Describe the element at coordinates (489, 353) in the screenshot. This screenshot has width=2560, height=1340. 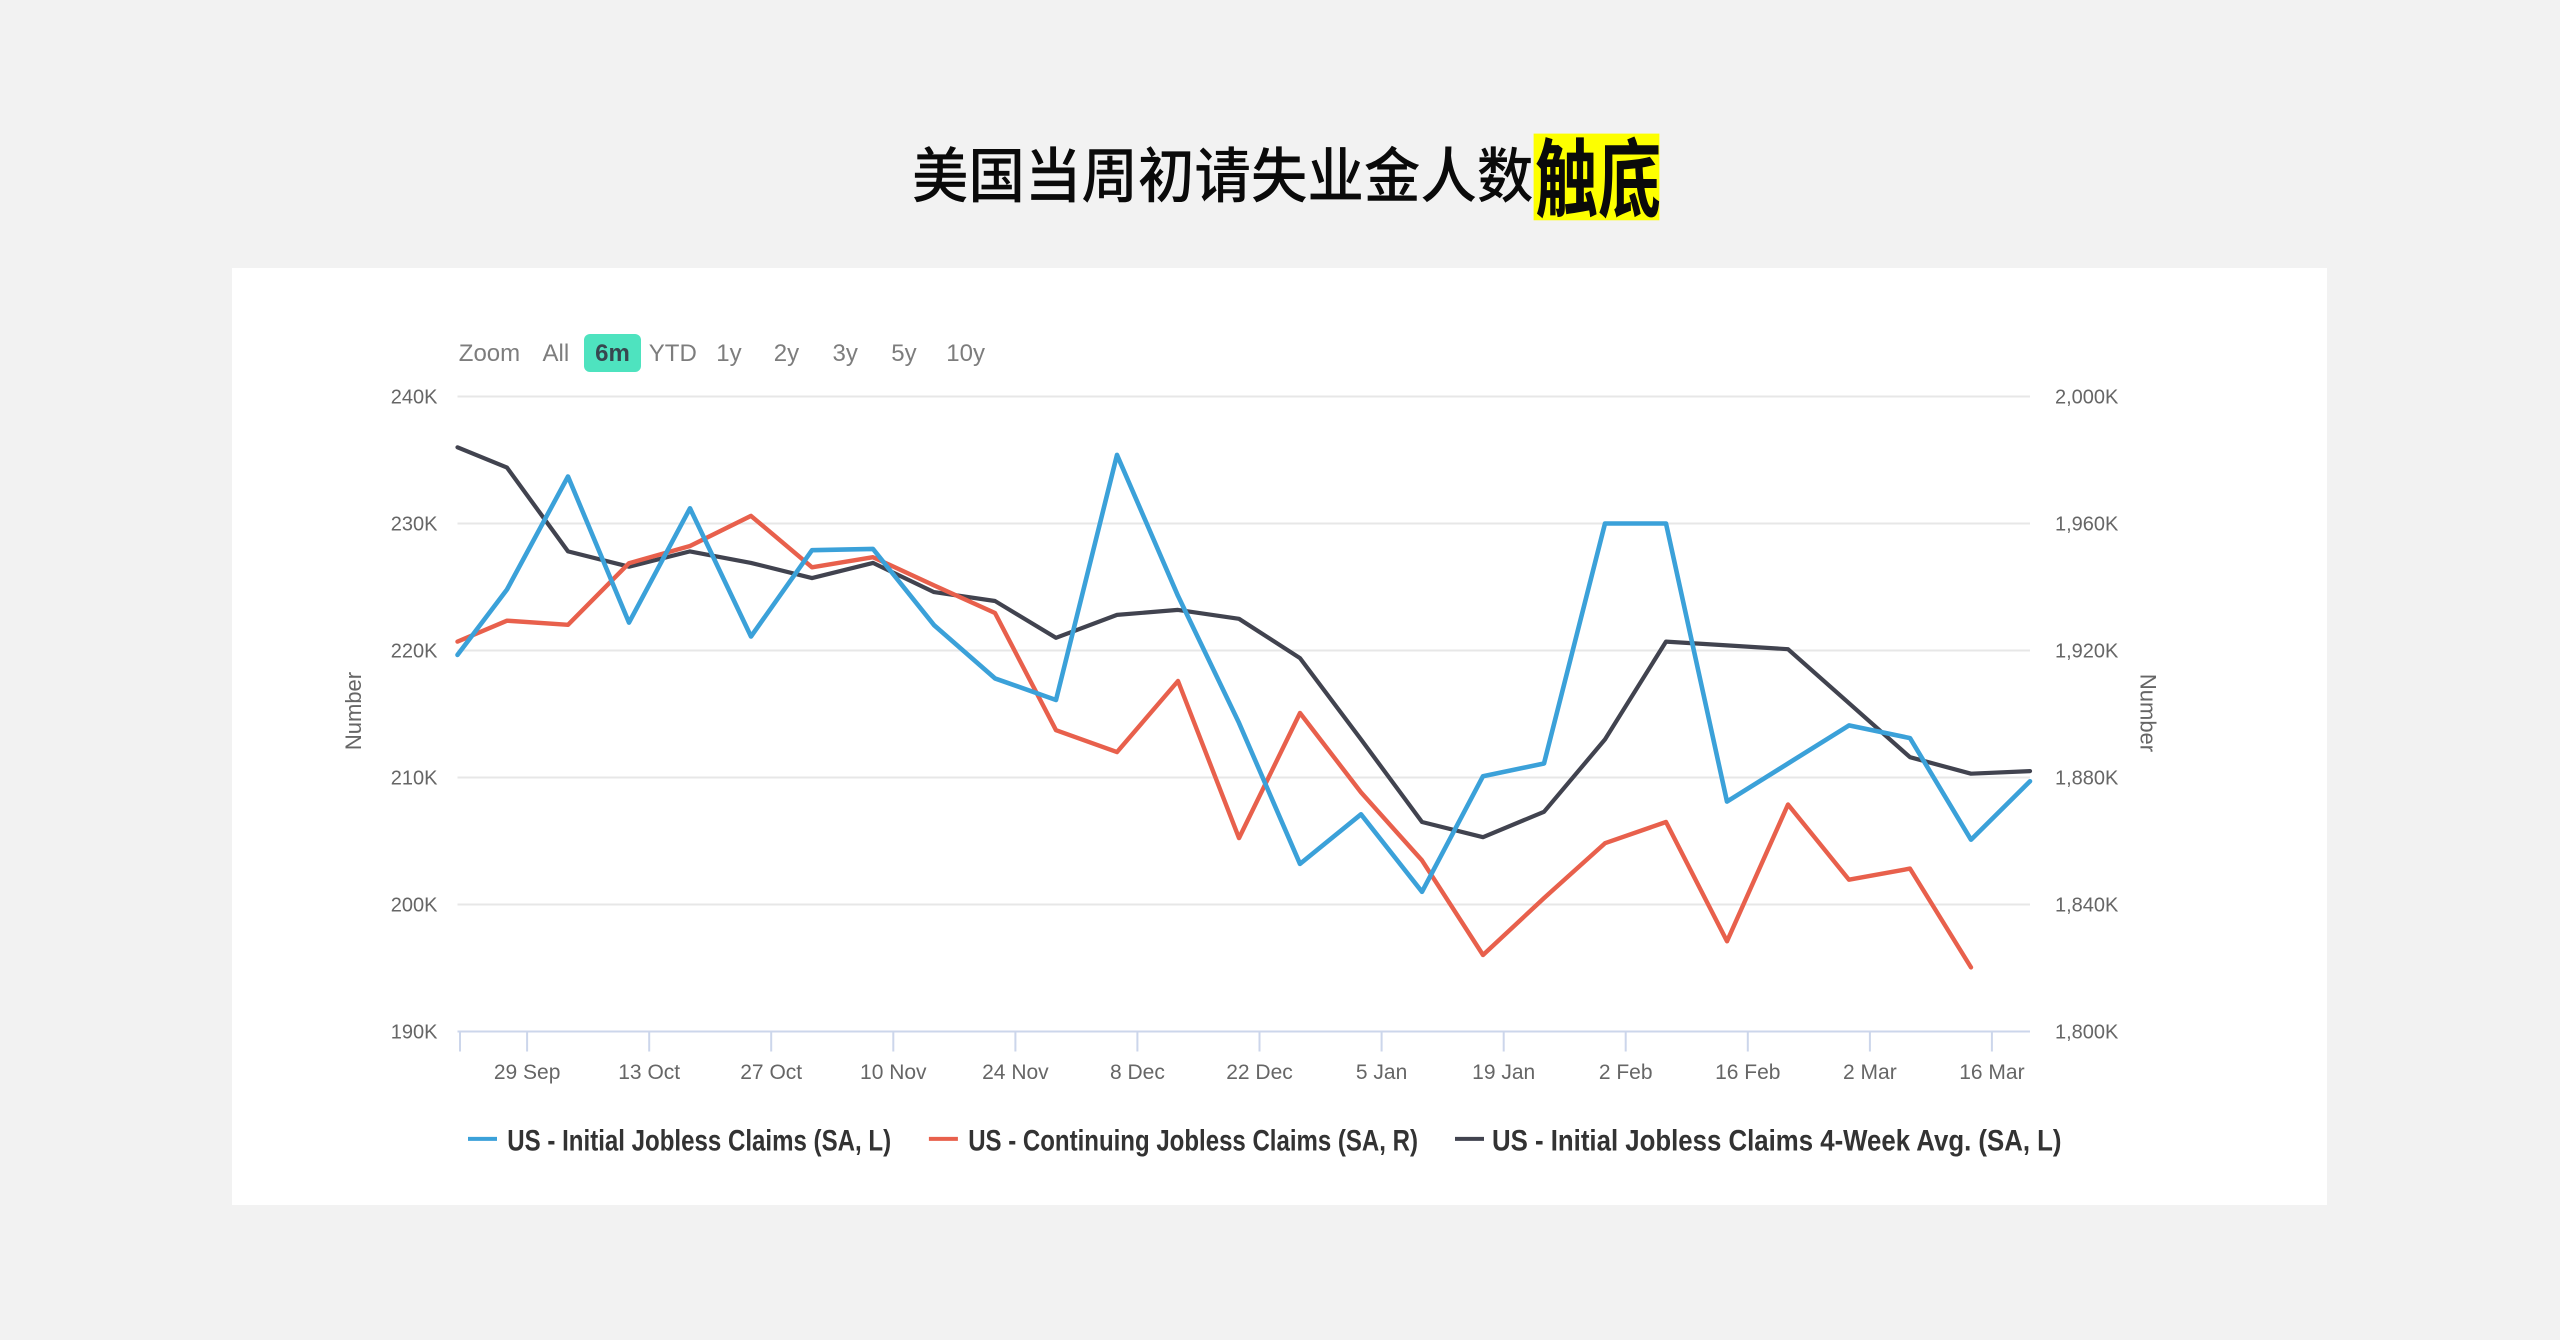
I see `svg-text: Zoom` at that location.